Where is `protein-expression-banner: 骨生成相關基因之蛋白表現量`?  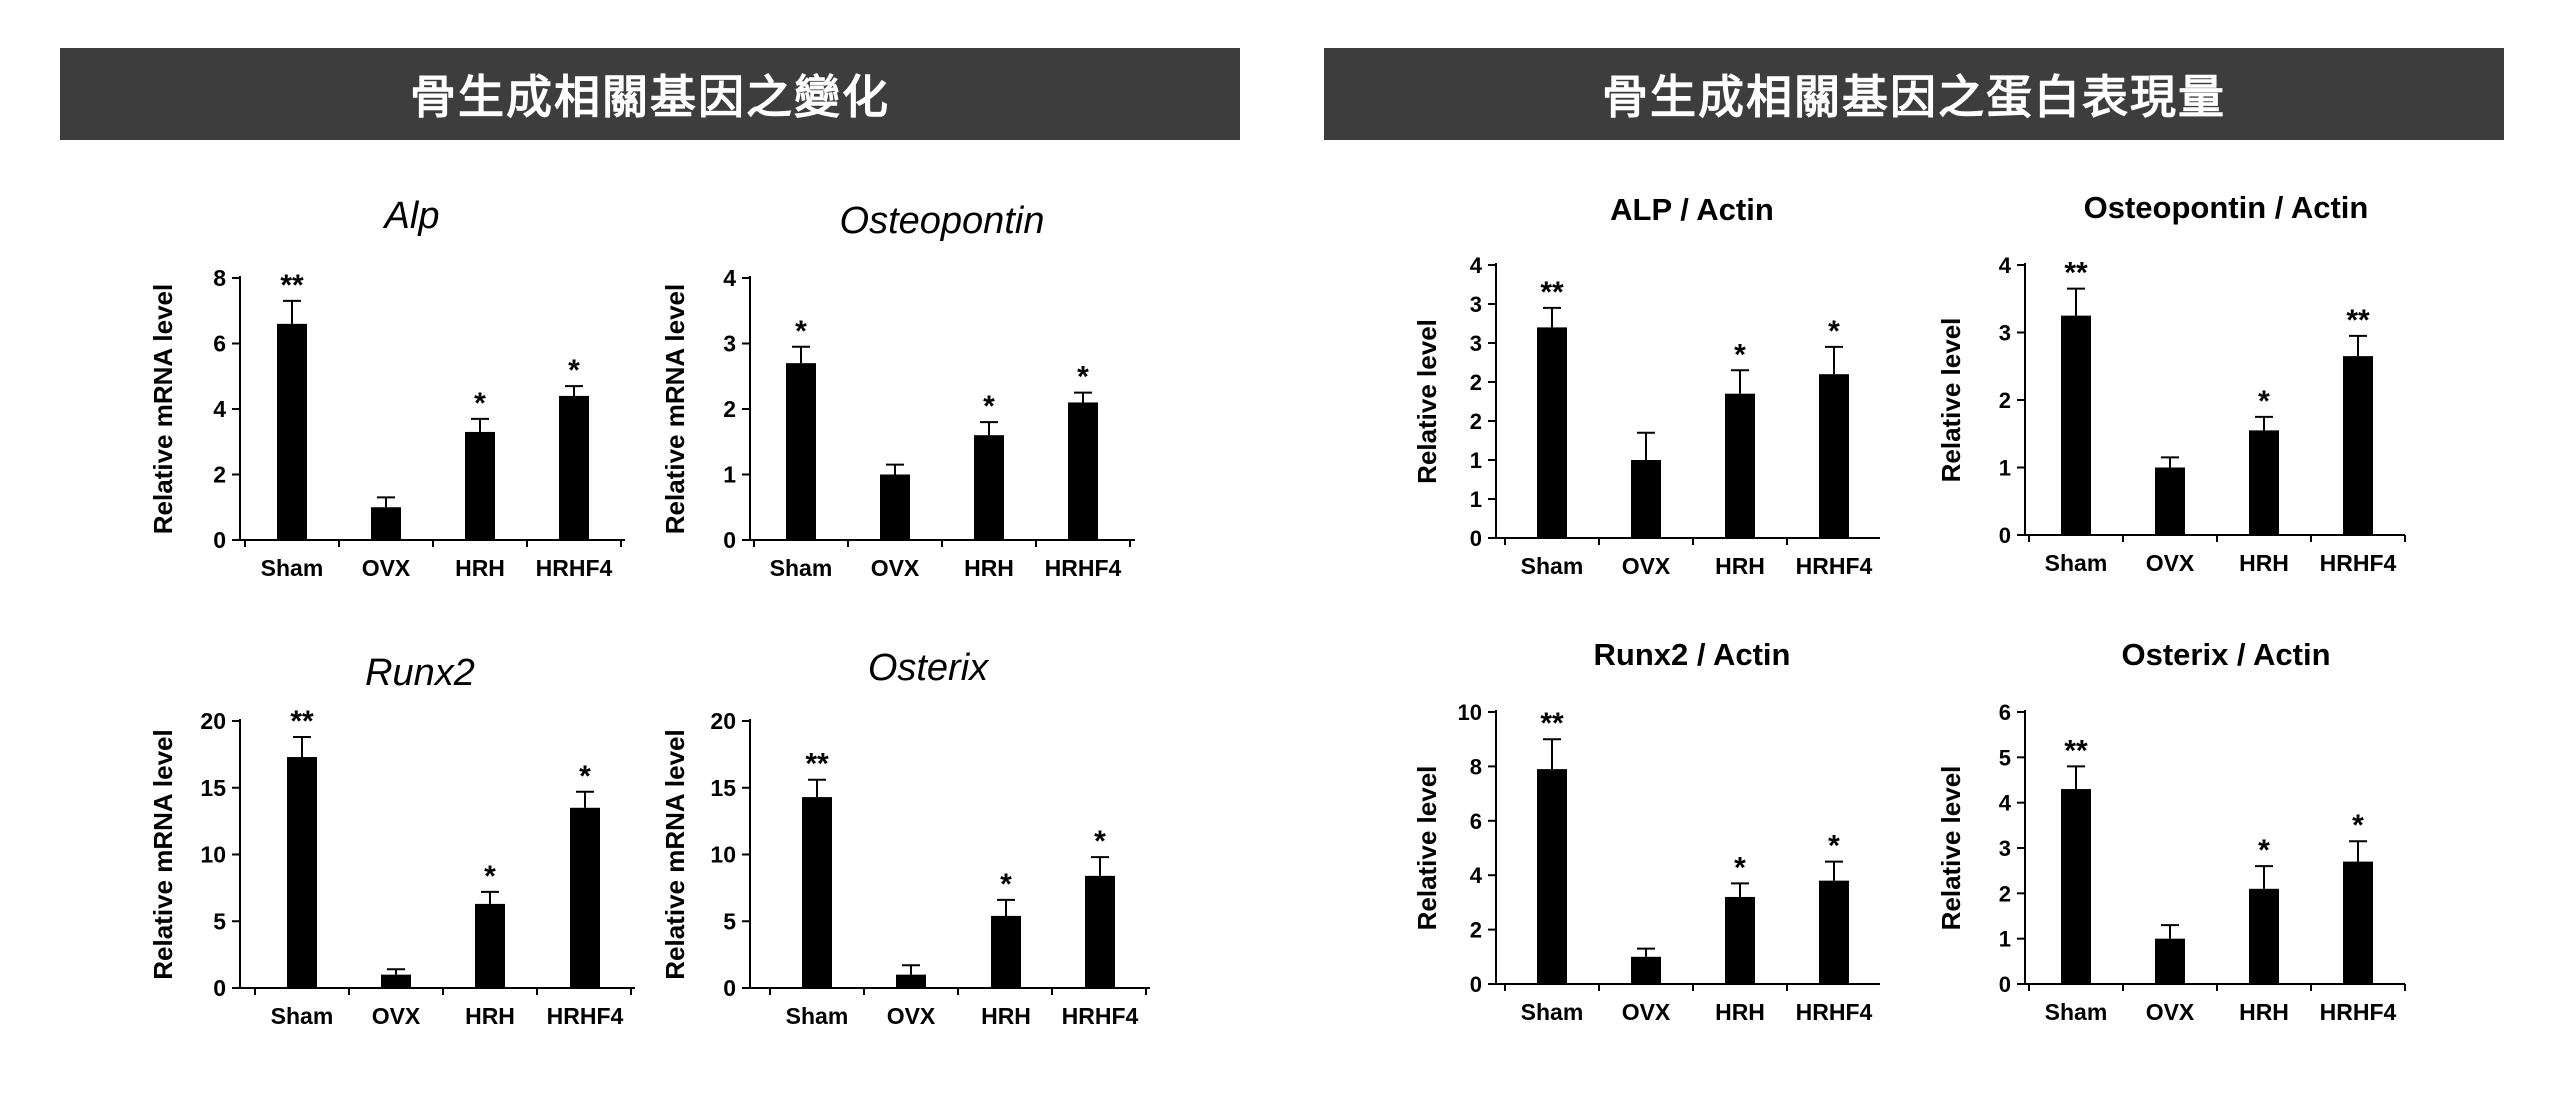
protein-expression-banner: 骨生成相關基因之蛋白表現量 is located at coordinates (1914, 94).